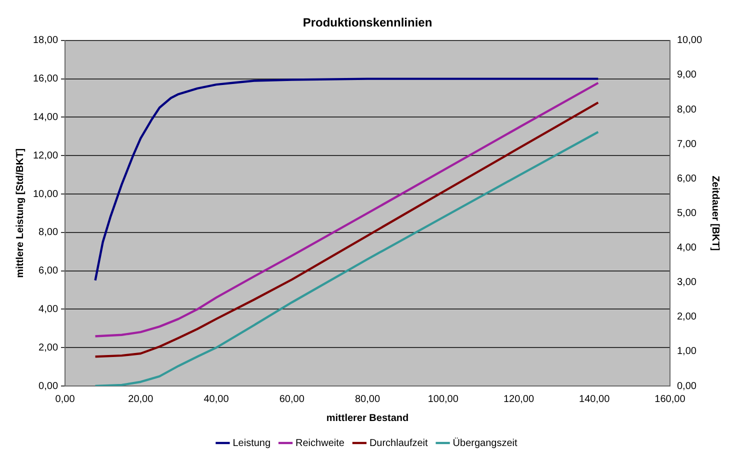 The height and width of the screenshot is (462, 735). I want to click on y-tick-label: 4,00, so click(48, 309).